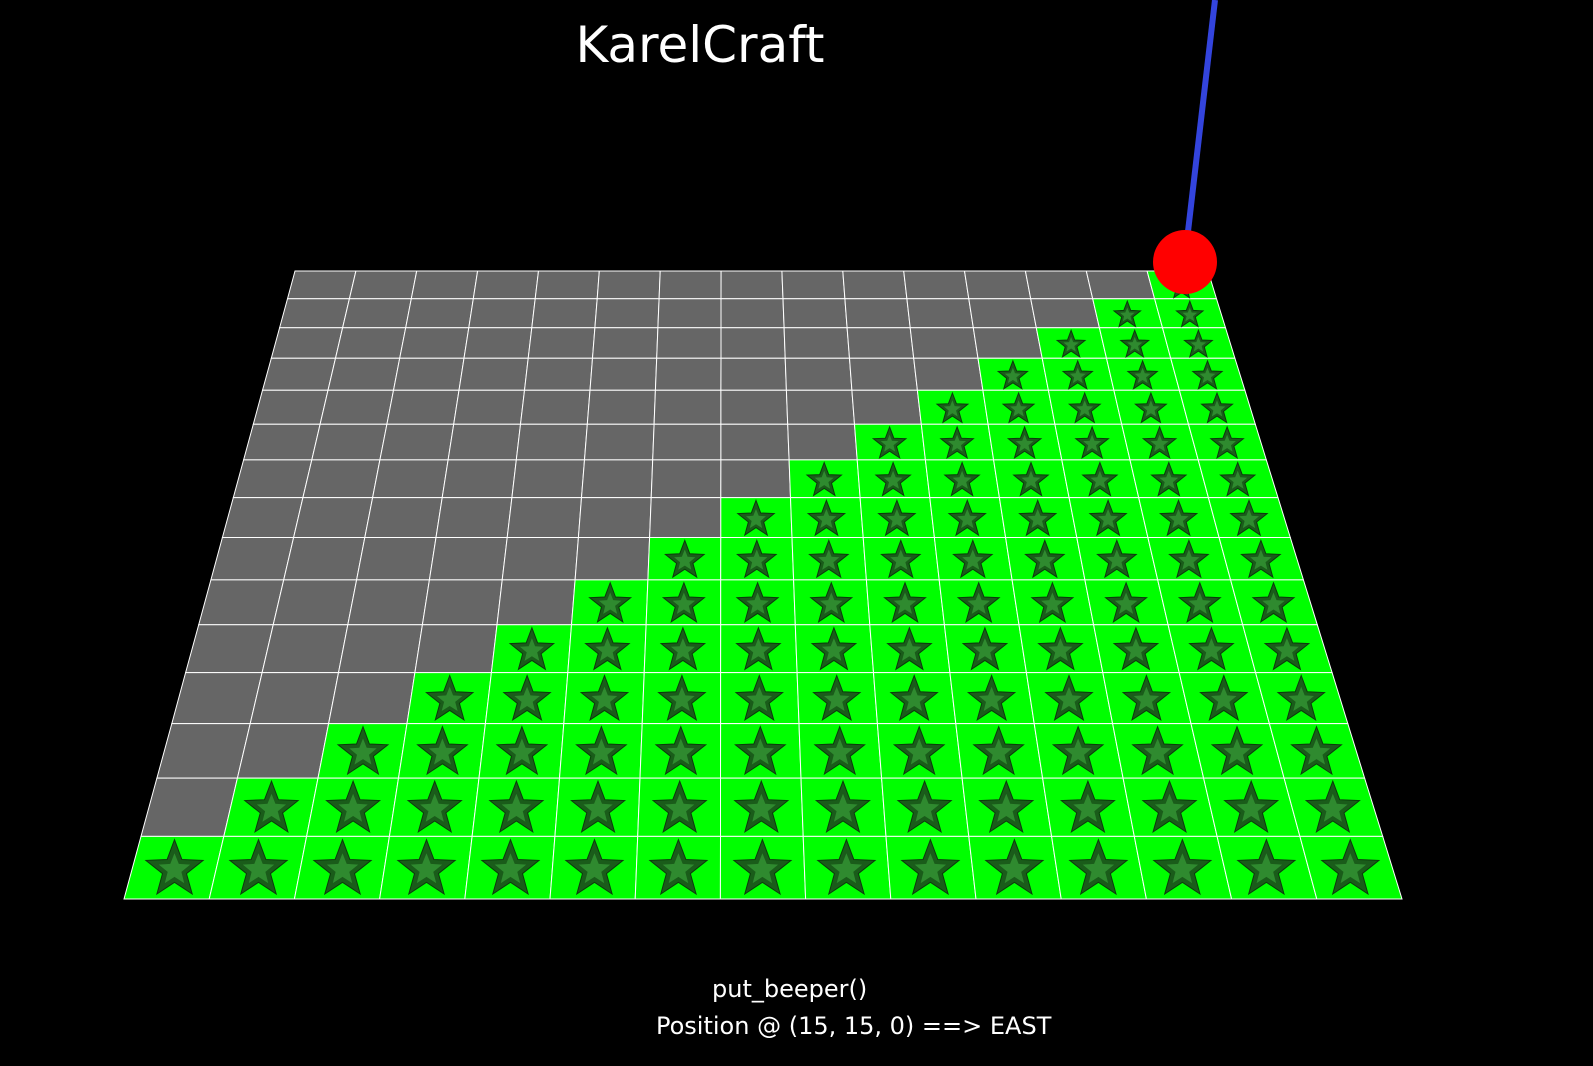 This screenshot has width=1593, height=1066. Describe the element at coordinates (790, 989) in the screenshot. I see `last-command-text: put_beeper()` at that location.